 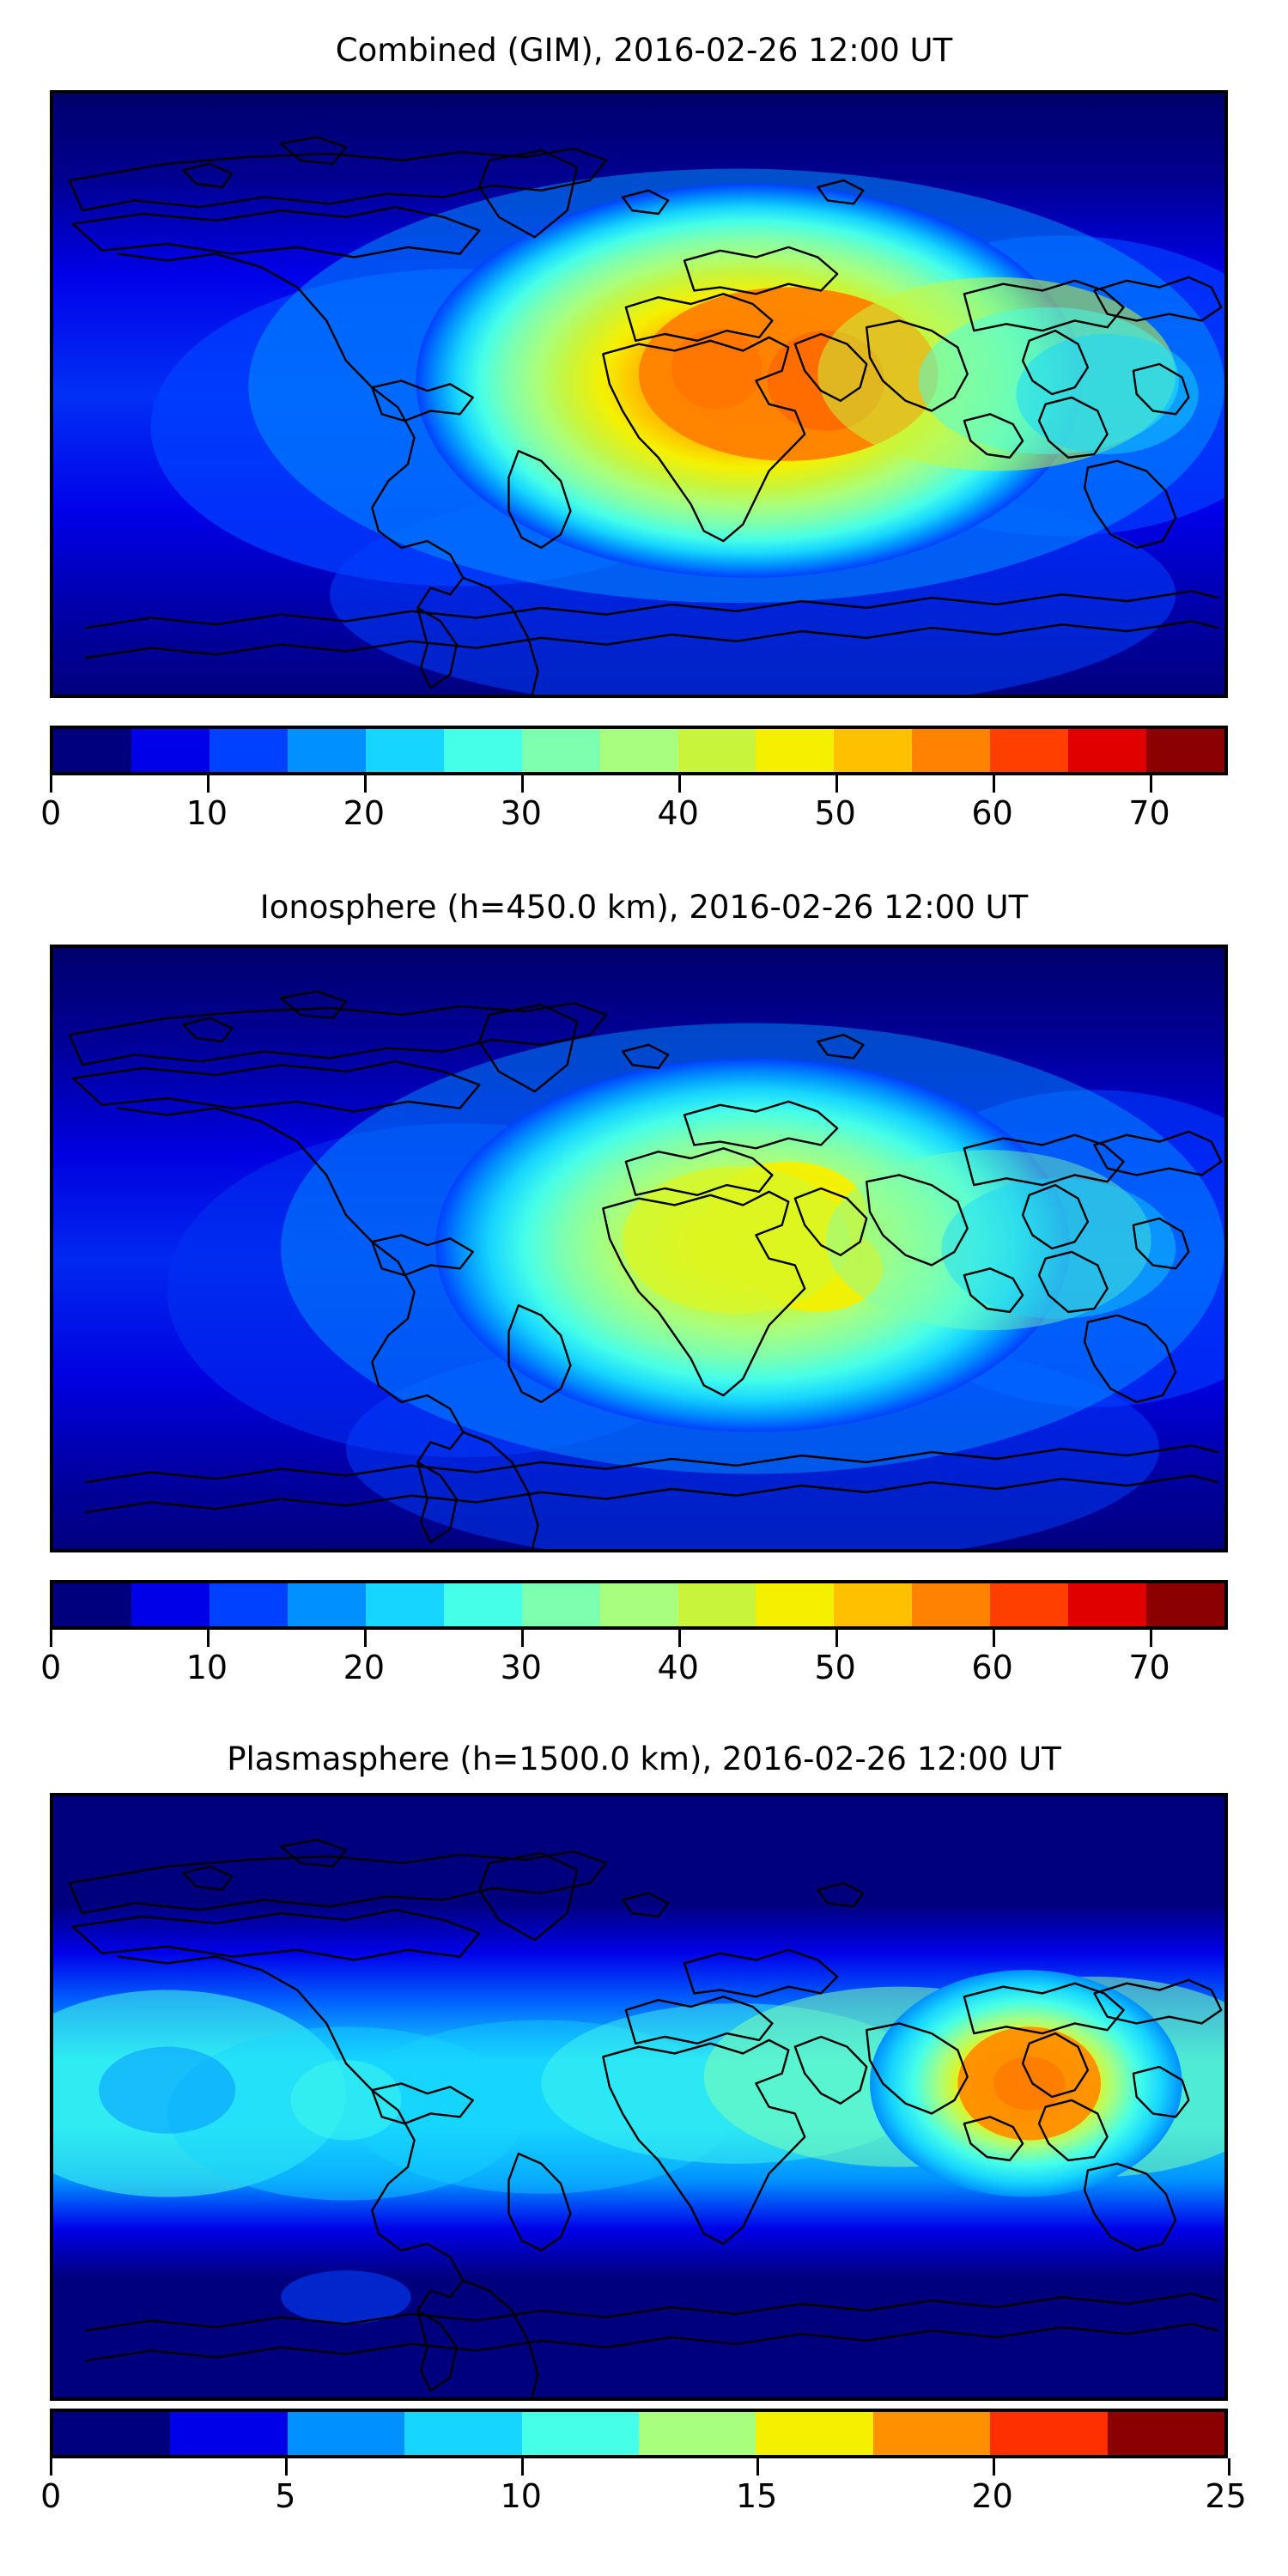 I want to click on colorbar-ticks-combined-gim: 0 10 20 30 40 50 60 70, so click(x=634, y=810).